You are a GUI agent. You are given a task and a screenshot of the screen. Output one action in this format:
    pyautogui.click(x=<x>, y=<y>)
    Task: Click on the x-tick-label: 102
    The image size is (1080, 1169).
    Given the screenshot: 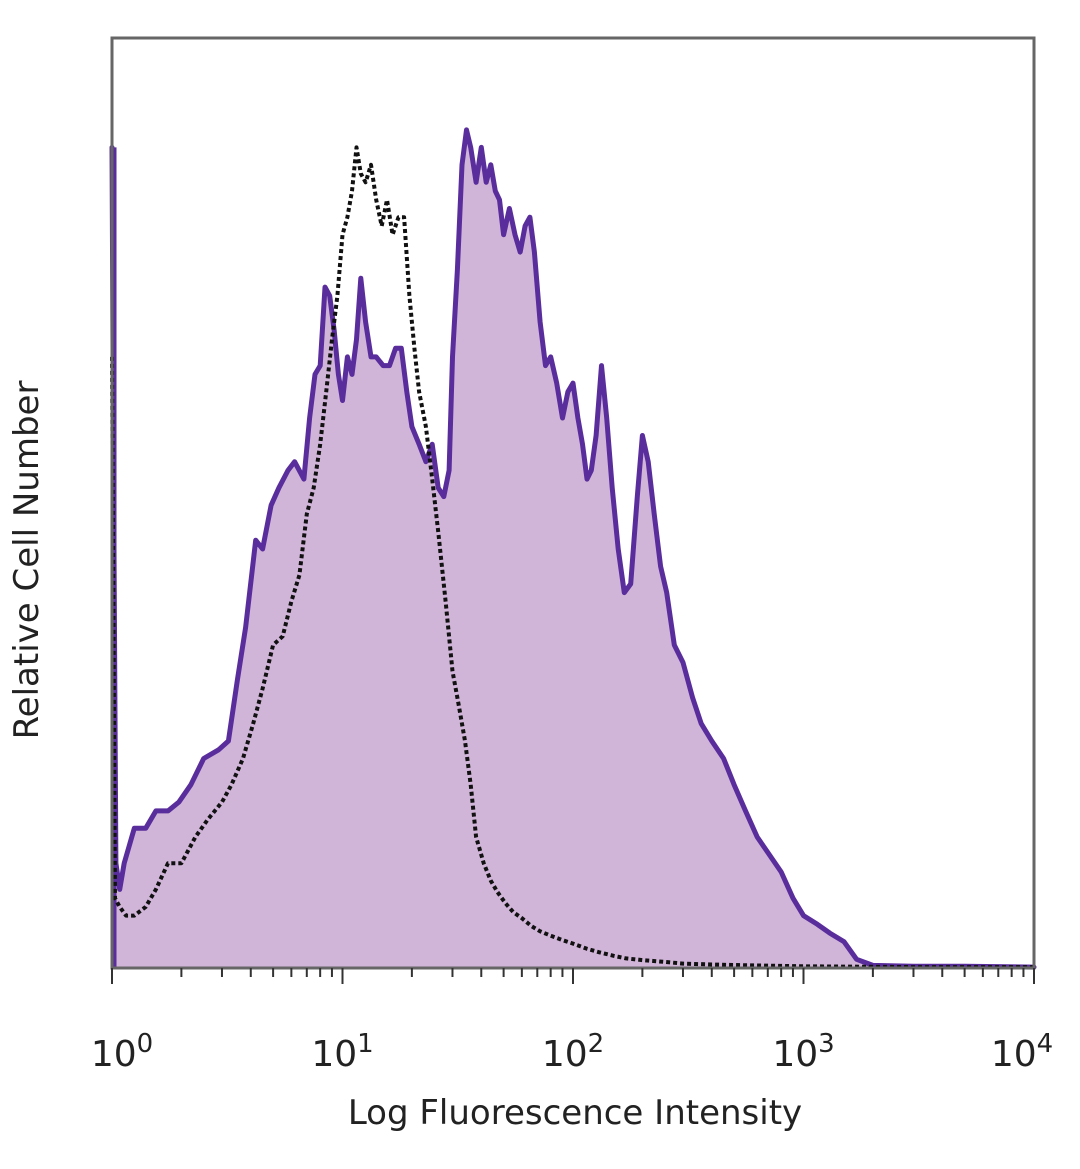 What is the action you would take?
    pyautogui.click(x=573, y=1052)
    